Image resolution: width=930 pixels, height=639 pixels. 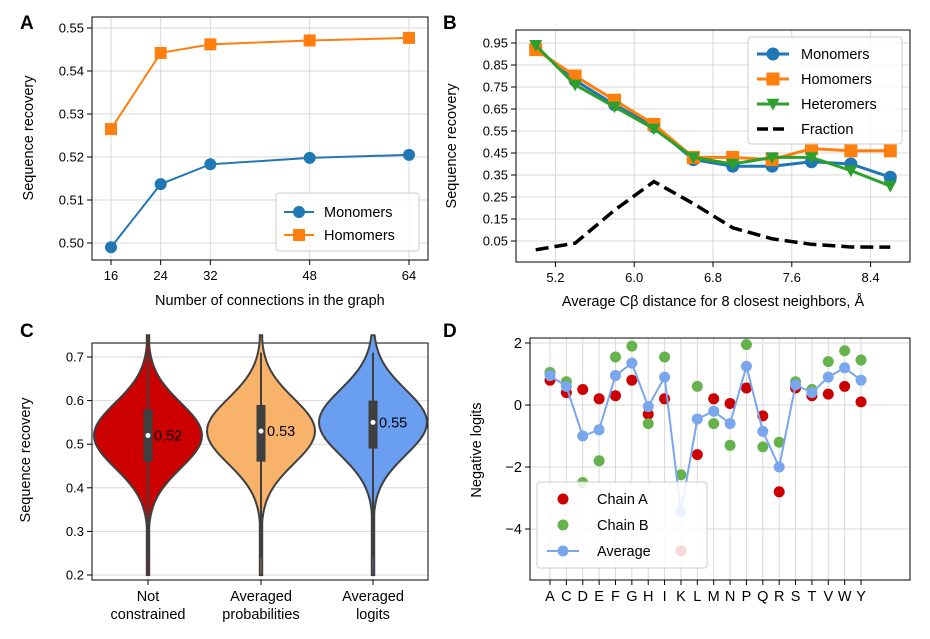 I want to click on median-annotation: 0.55, so click(x=393, y=423).